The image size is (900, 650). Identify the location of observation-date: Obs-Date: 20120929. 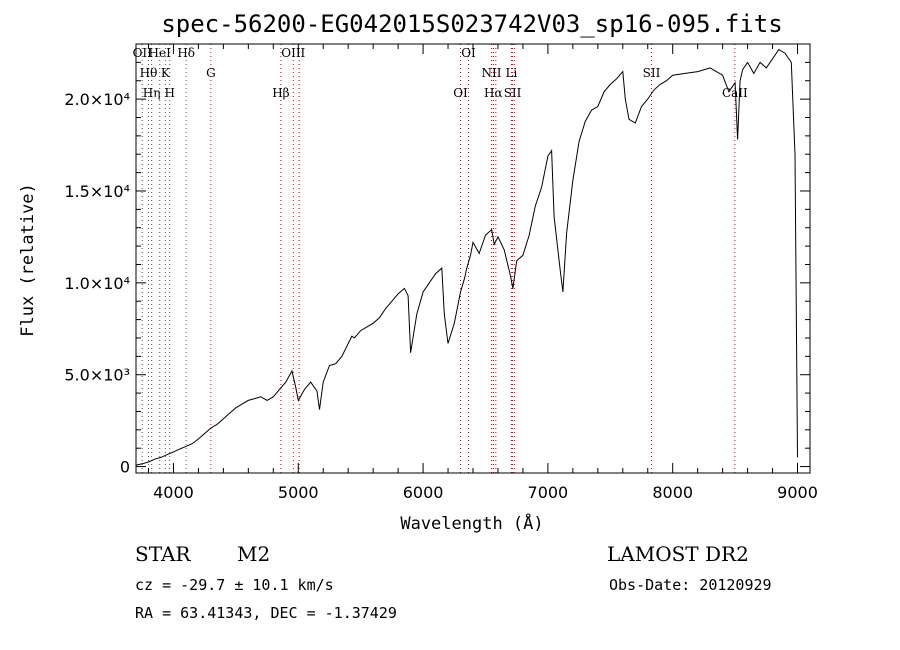
(690, 585).